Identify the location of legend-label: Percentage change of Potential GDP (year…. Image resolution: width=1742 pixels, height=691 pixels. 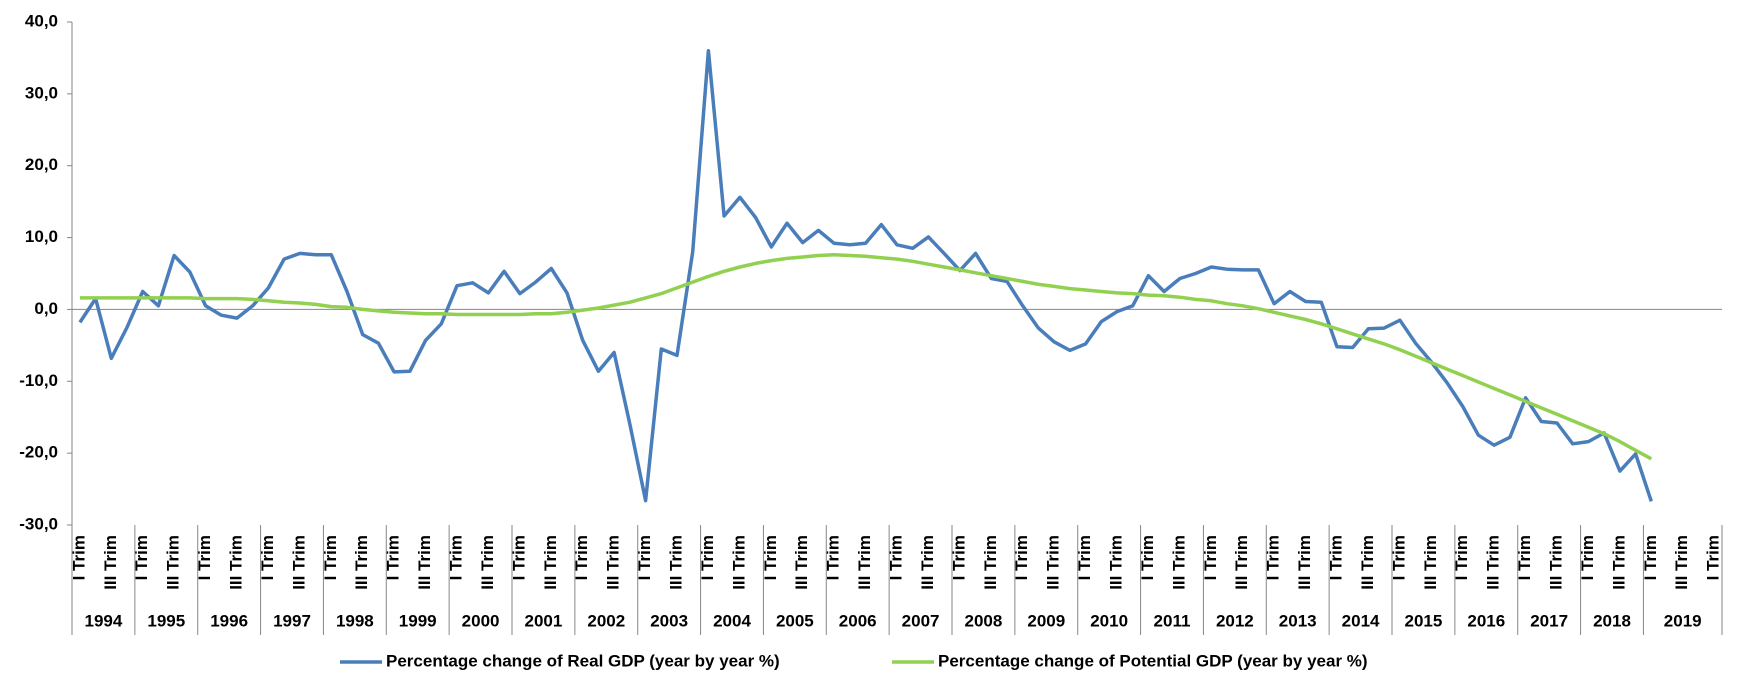
(1153, 660).